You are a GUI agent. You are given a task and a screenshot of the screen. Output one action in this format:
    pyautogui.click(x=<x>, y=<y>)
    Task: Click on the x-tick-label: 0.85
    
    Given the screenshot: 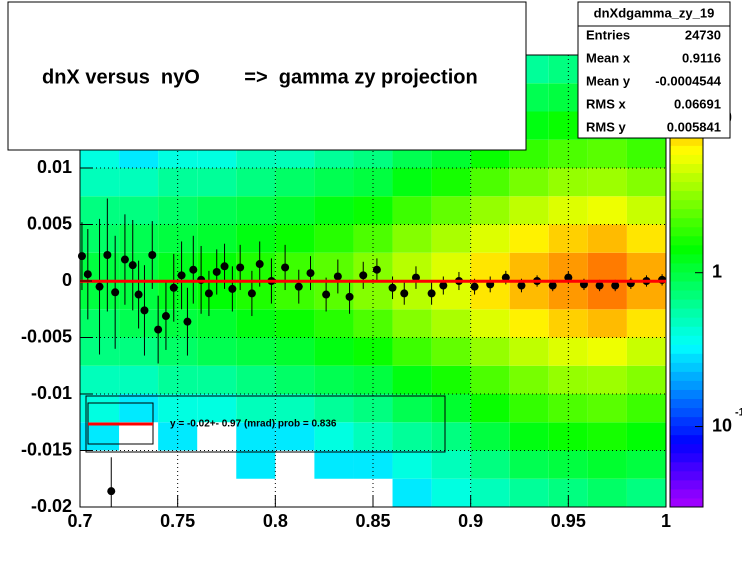 What is the action you would take?
    pyautogui.click(x=372, y=521)
    